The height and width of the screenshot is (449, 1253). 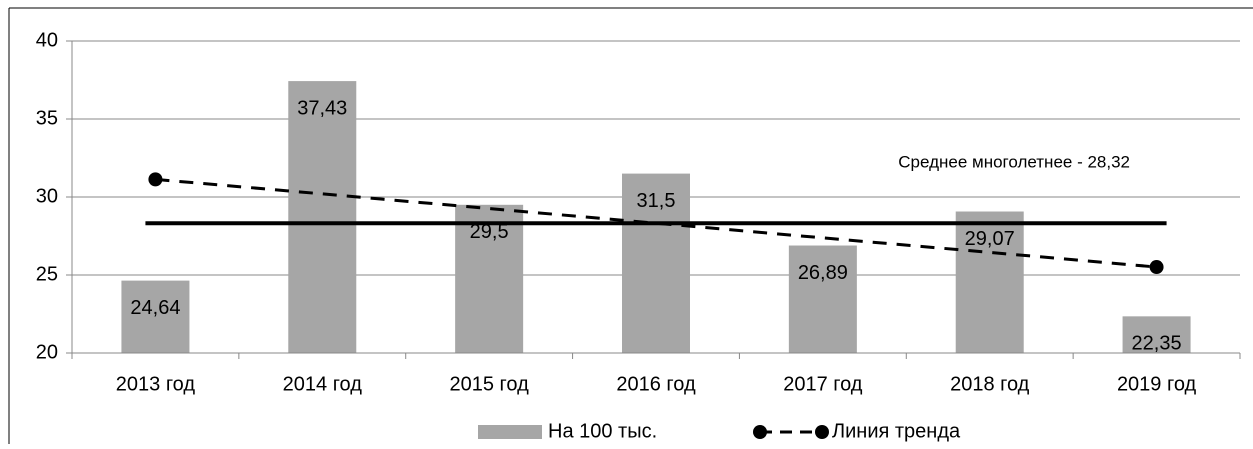 What do you see at coordinates (602, 431) in the screenshot?
I see `legend-label: На 100 тыс.` at bounding box center [602, 431].